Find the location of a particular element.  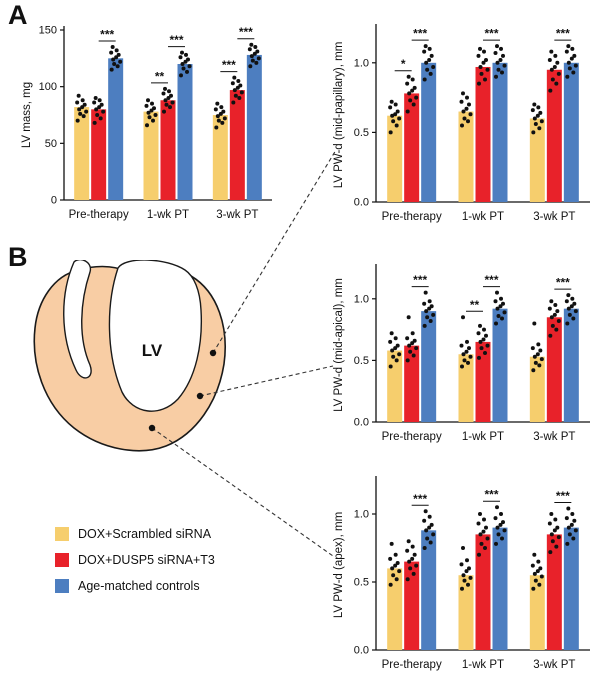

legend-label: DOX+Scrambled siRNA is located at coordinates (145, 534).